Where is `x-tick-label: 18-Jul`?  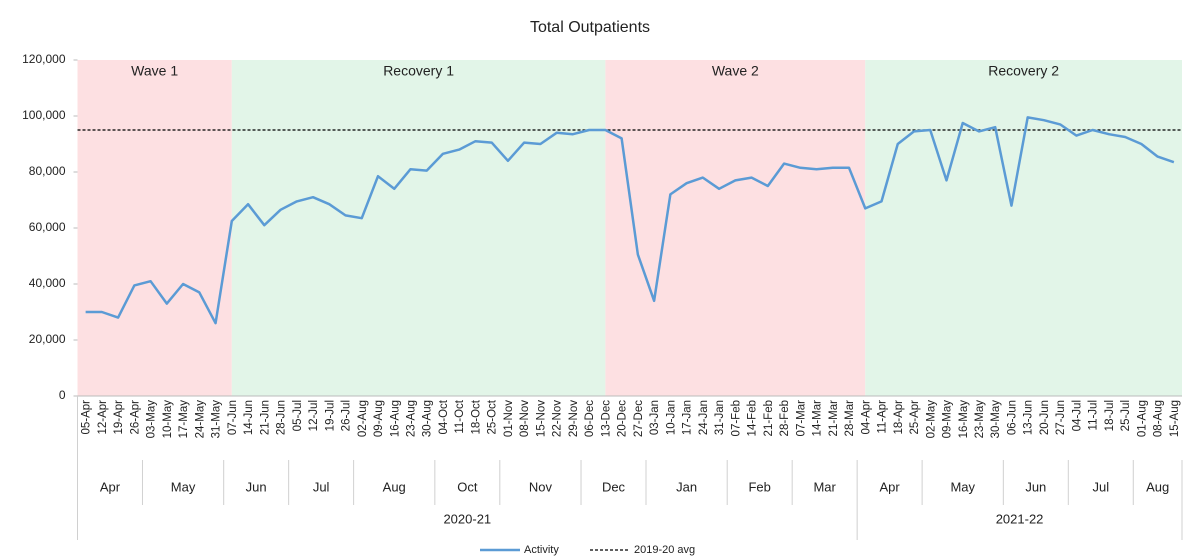 x-tick-label: 18-Jul is located at coordinates (1110, 415).